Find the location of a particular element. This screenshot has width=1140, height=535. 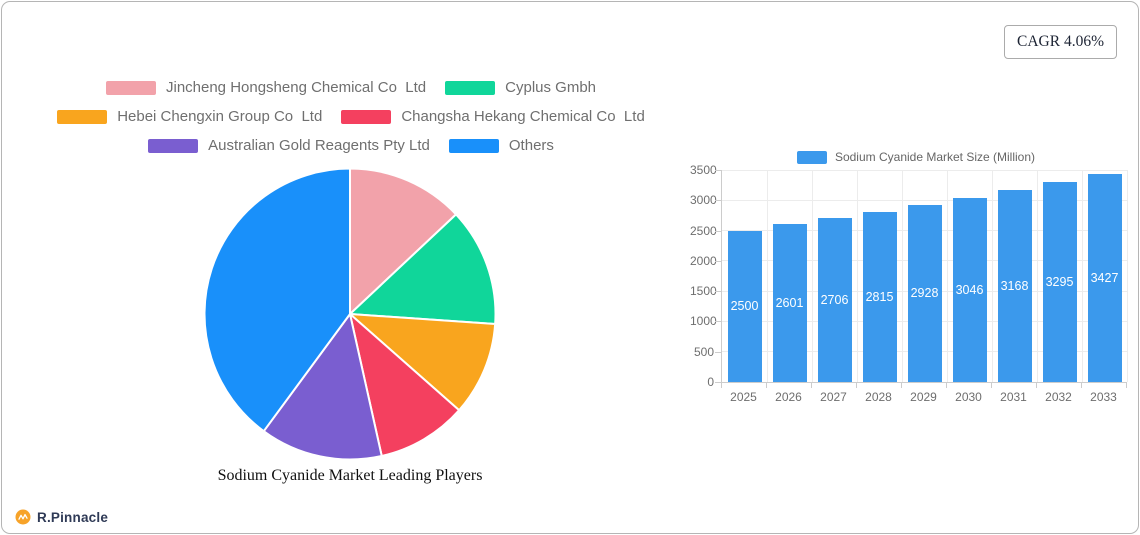

bar-2031: 3168 is located at coordinates (1014, 286).